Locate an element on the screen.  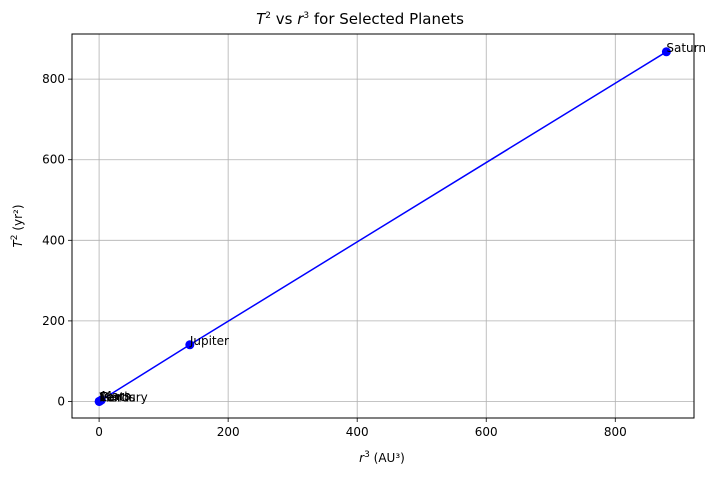
x-tick-label: 800 is located at coordinates (615, 432).